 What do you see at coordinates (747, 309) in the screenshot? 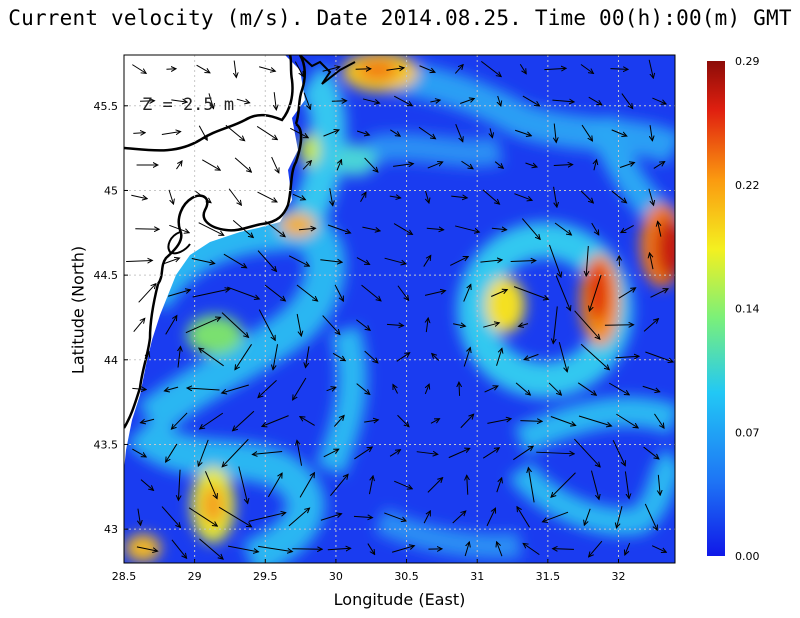
I see `colorbar-tick-label: 0.14` at bounding box center [747, 309].